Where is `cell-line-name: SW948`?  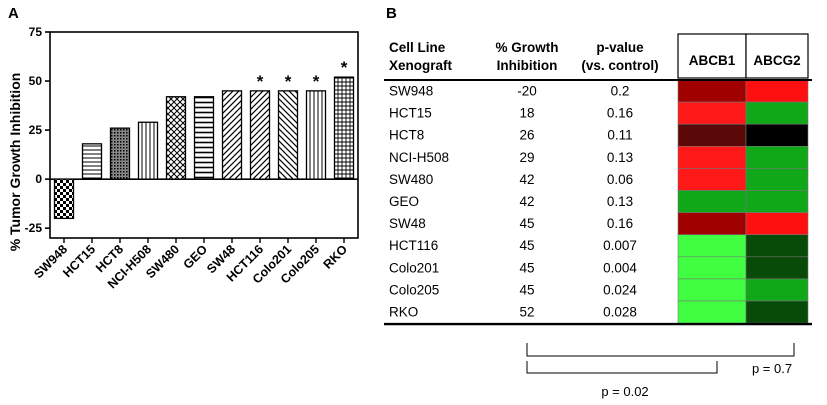 cell-line-name: SW948 is located at coordinates (411, 91).